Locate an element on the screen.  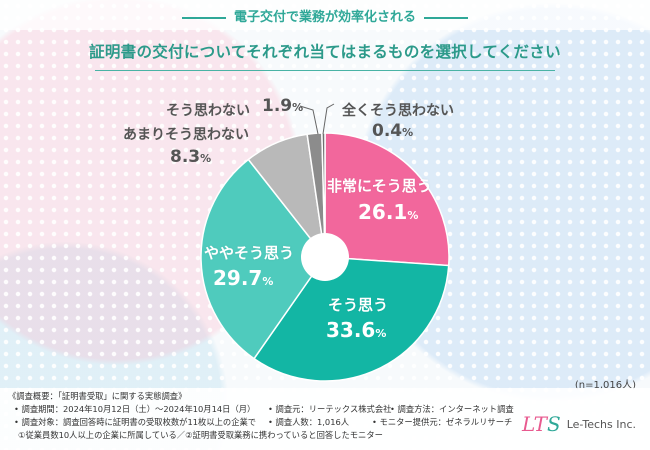
pie-center-hole is located at coordinates (325, 257).